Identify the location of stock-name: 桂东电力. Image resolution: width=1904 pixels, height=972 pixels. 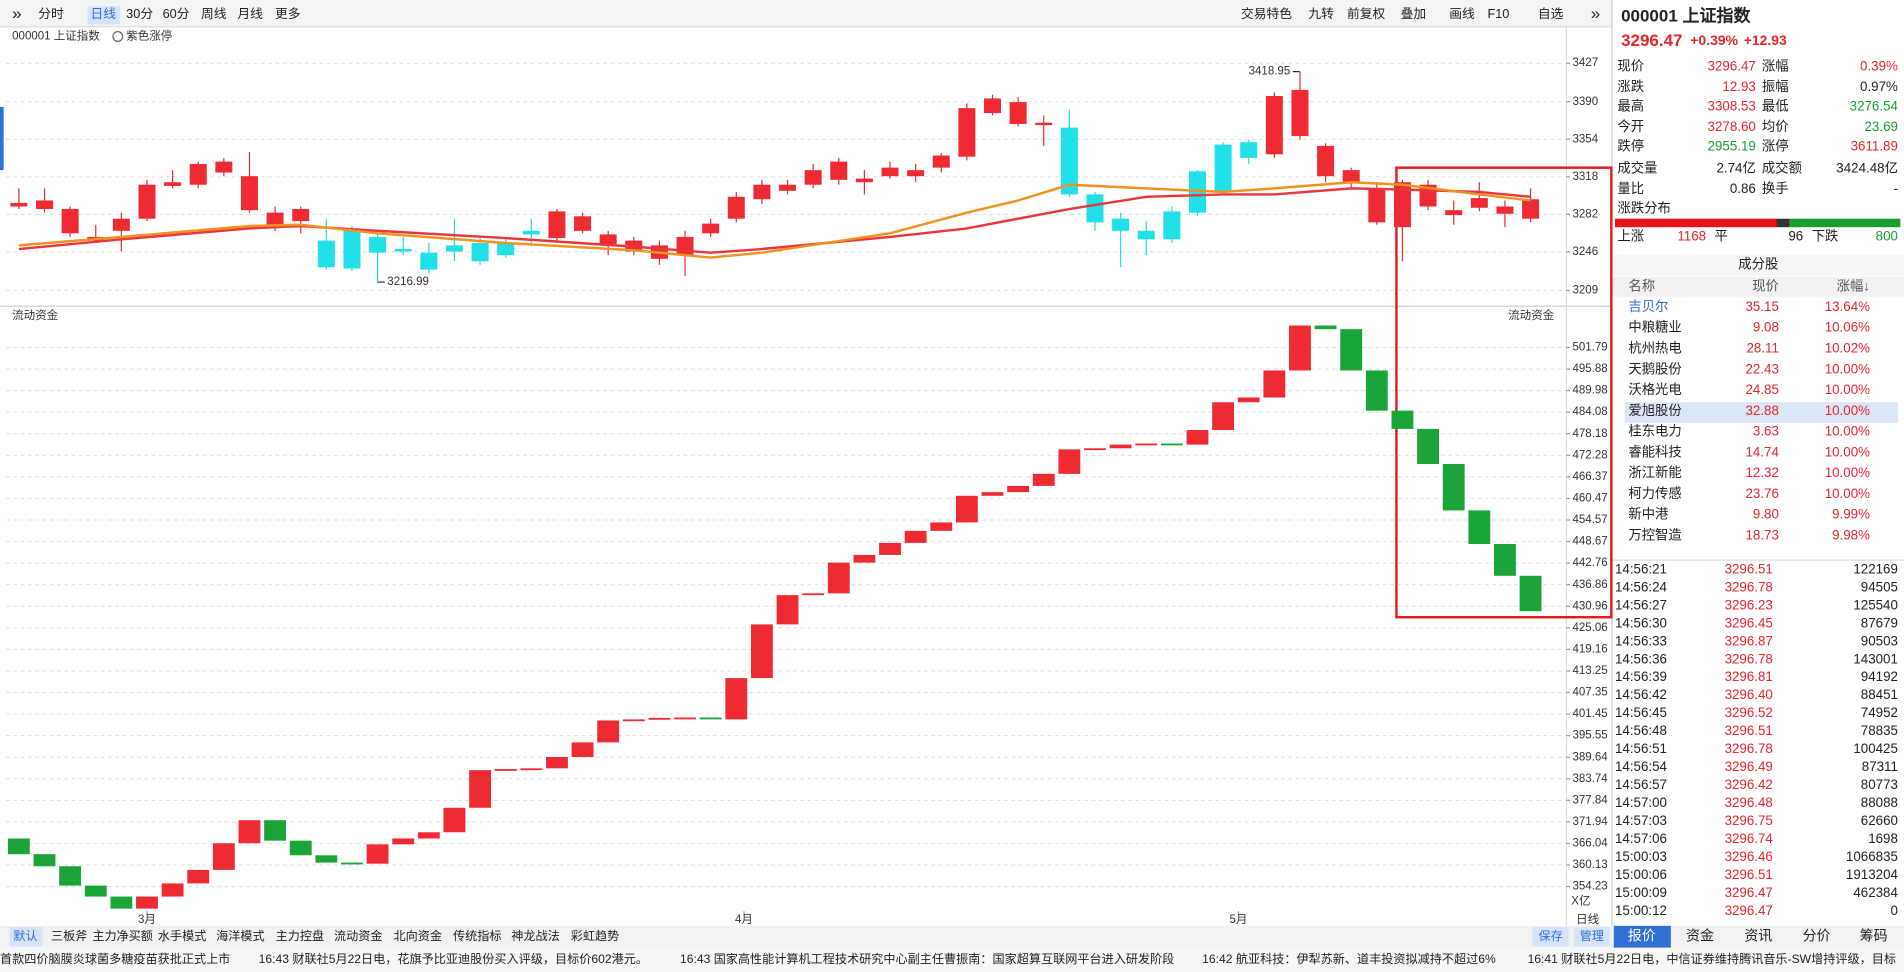
(1654, 431).